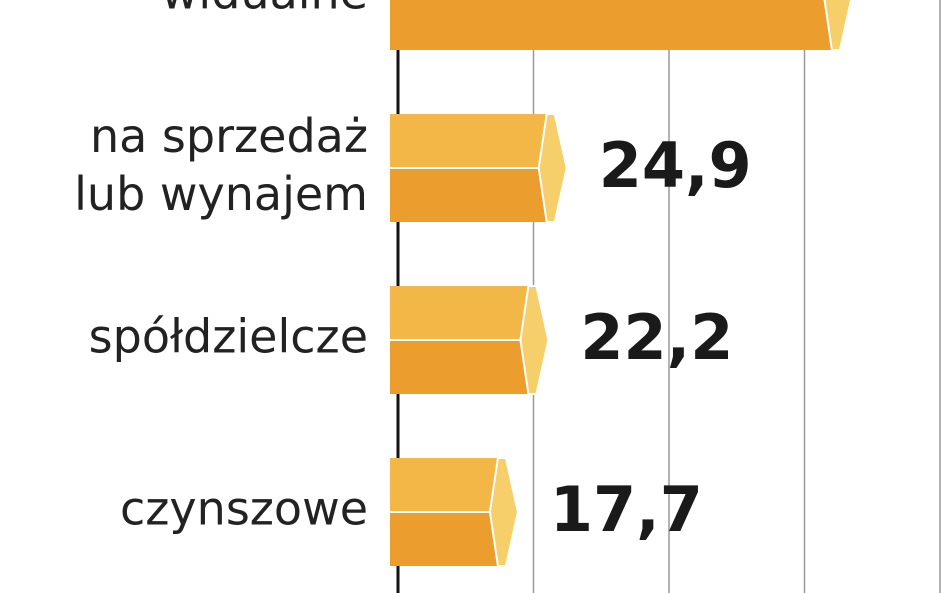  What do you see at coordinates (656, 337) in the screenshot?
I see `value-label: 22,2` at bounding box center [656, 337].